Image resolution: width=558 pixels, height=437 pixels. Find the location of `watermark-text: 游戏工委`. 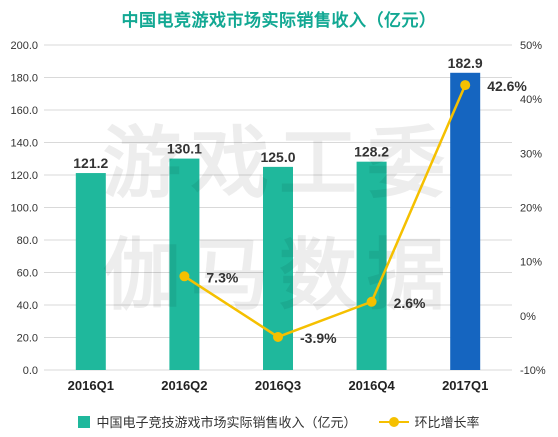

watermark-text: 游戏工委 is located at coordinates (279, 163).